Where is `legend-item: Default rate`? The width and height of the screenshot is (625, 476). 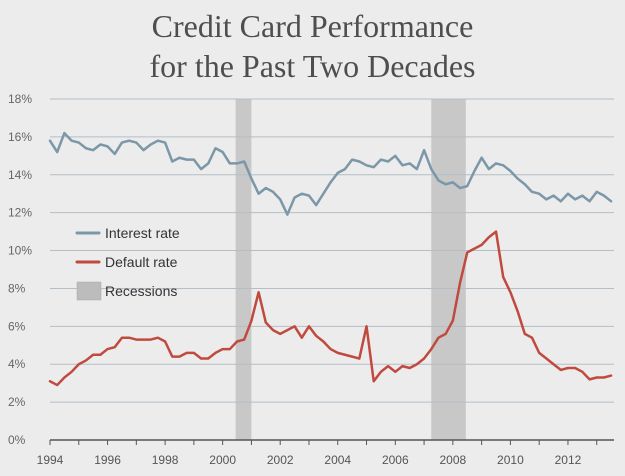
legend-item: Default rate is located at coordinates (126, 262).